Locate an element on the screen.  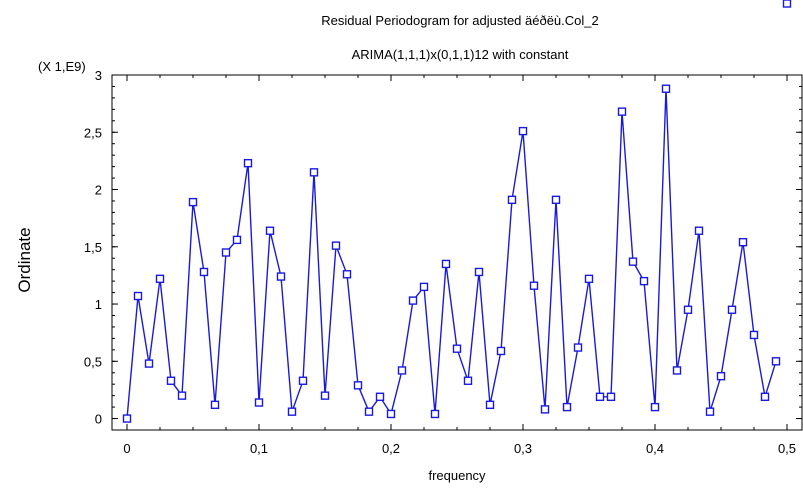
y-tick-label: 3 is located at coordinates (98, 75).